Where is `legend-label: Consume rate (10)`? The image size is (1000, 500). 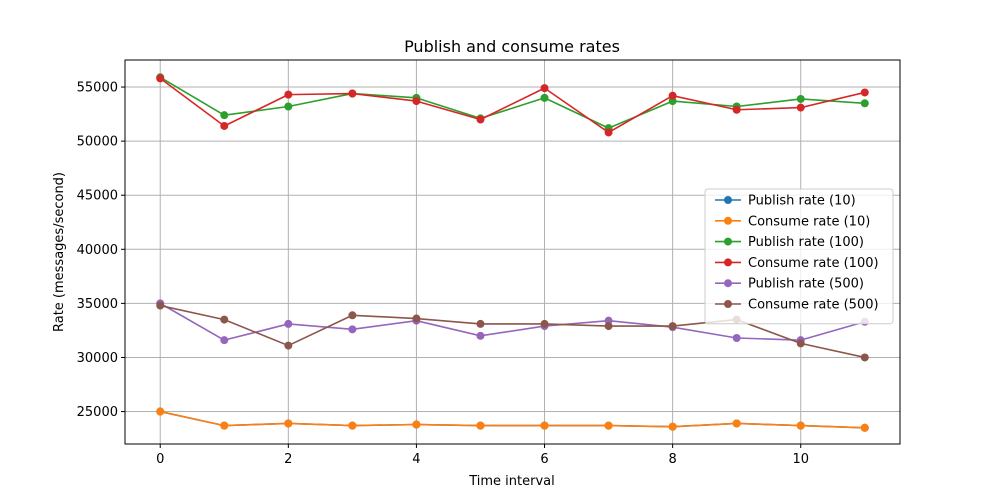 legend-label: Consume rate (10) is located at coordinates (809, 221).